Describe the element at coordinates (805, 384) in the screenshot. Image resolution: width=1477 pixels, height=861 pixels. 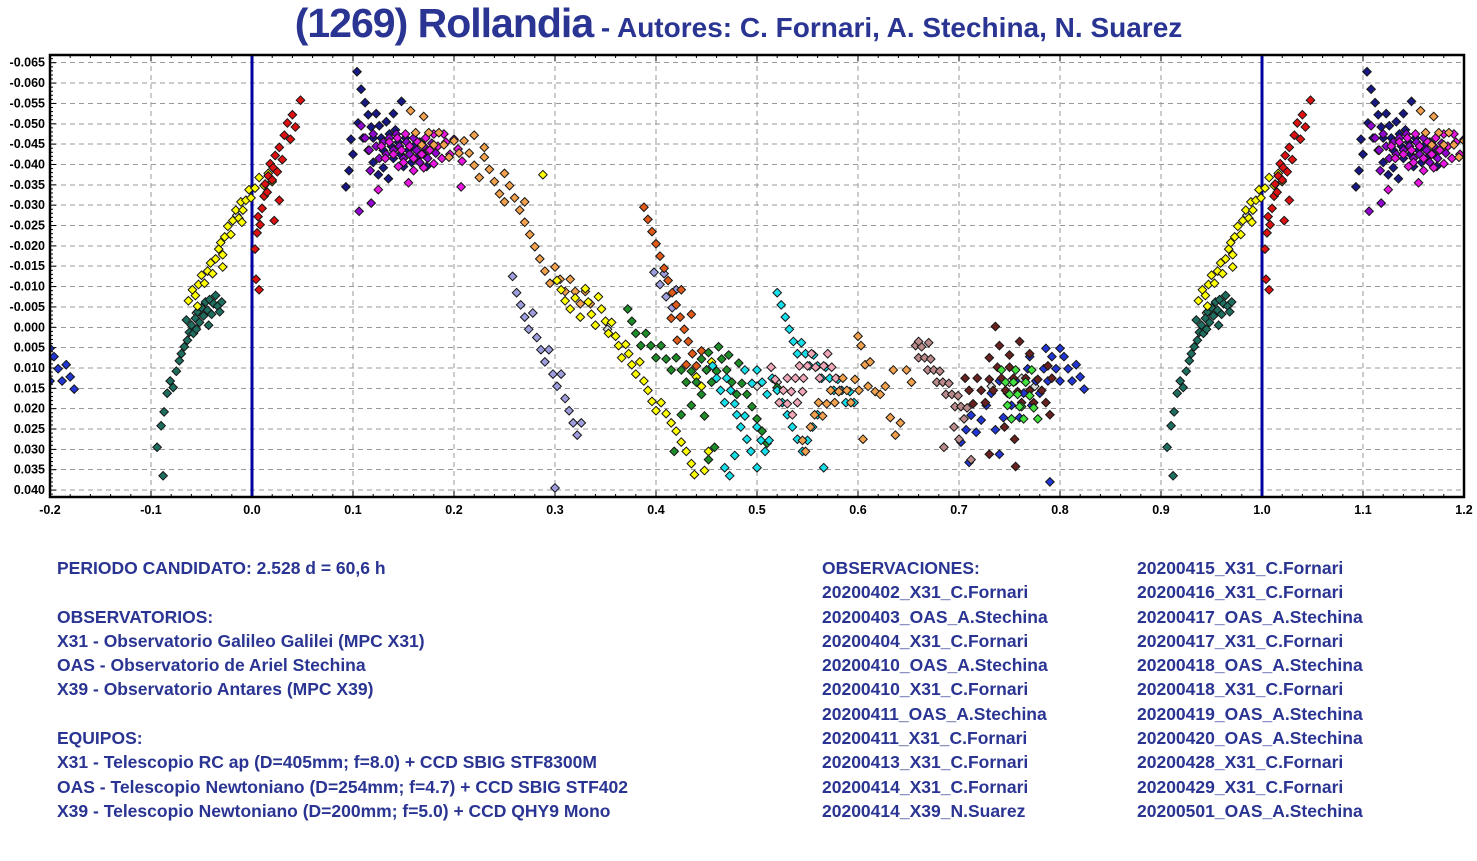
I see `series-pink` at that location.